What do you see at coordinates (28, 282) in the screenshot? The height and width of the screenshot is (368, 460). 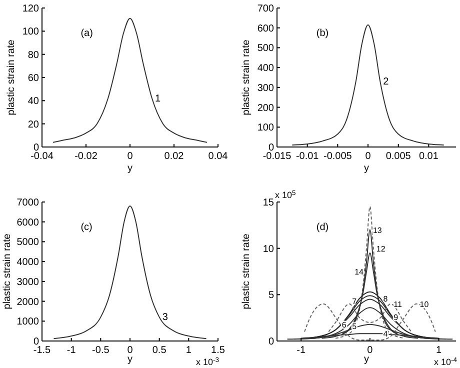 I see `y-tick-label: 3000` at bounding box center [28, 282].